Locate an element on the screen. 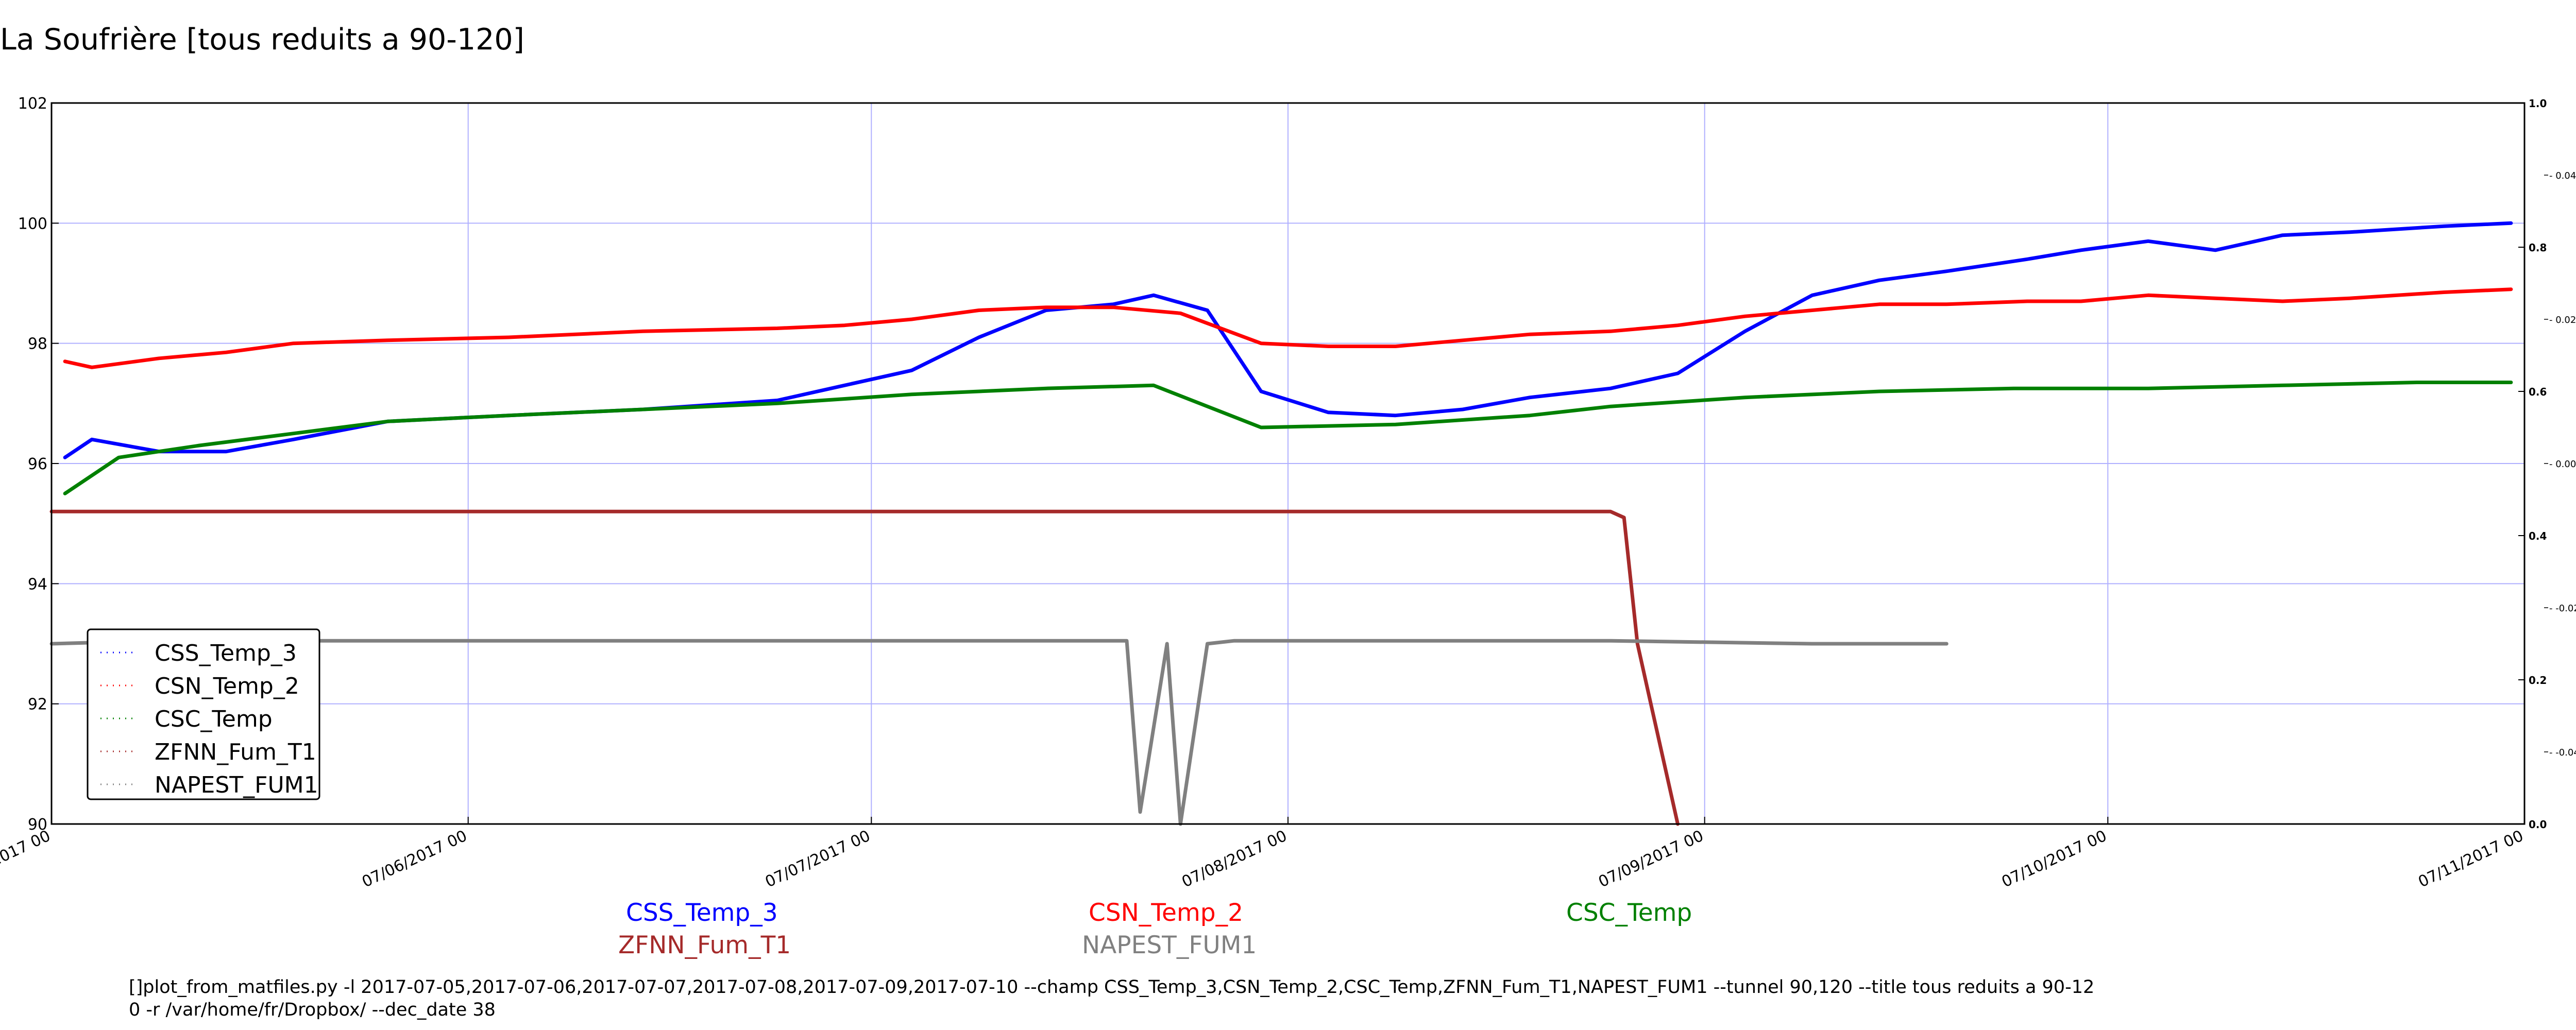  y-tick-label: 96 is located at coordinates (37, 464).